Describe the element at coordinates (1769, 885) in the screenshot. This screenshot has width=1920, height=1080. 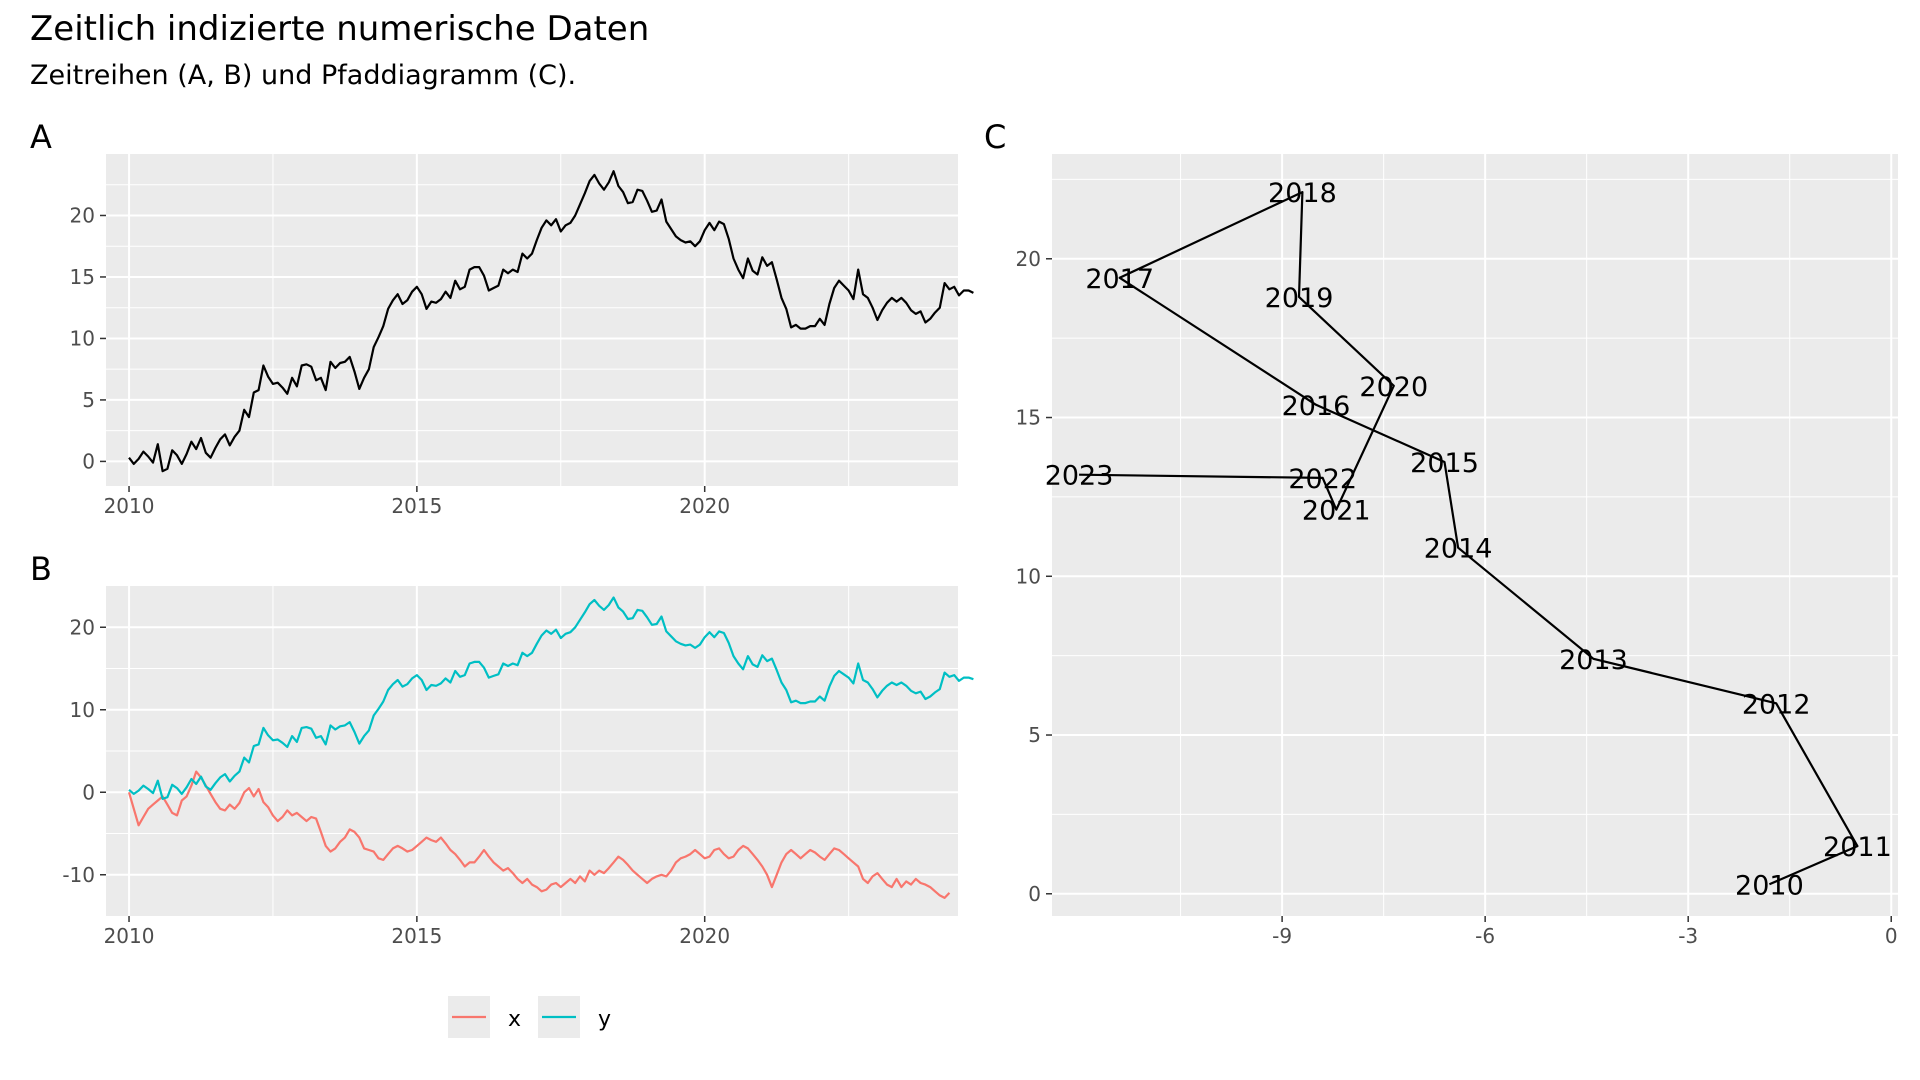
I see `year-label-2010: 2010` at that location.